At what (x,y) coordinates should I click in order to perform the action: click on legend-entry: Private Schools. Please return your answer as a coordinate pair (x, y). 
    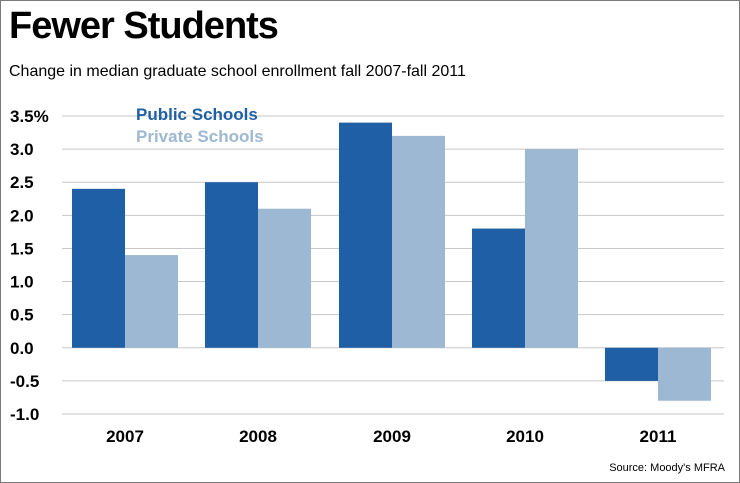
    Looking at the image, I should click on (200, 136).